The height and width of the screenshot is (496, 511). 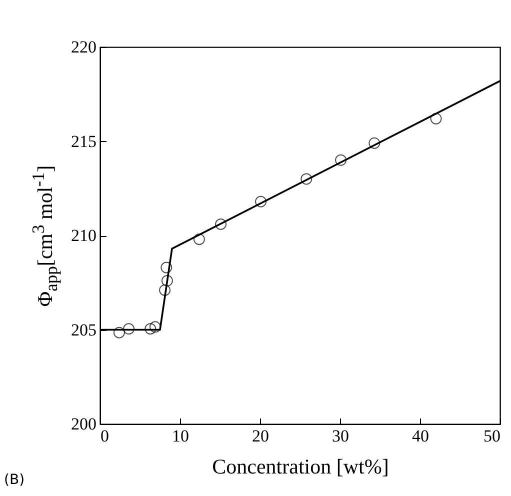 I want to click on x-tick-label: 0, so click(x=104, y=436).